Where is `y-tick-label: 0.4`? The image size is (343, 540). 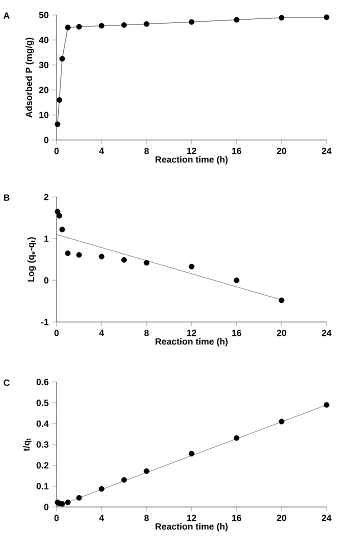
y-tick-label: 0.4 is located at coordinates (42, 423).